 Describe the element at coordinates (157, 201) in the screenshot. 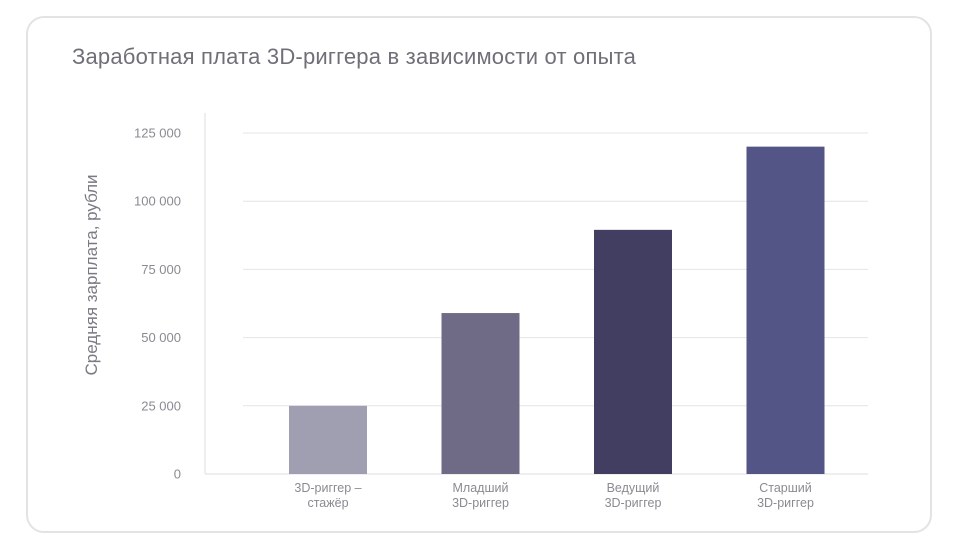

I see `y-tick-label: 100 000` at that location.